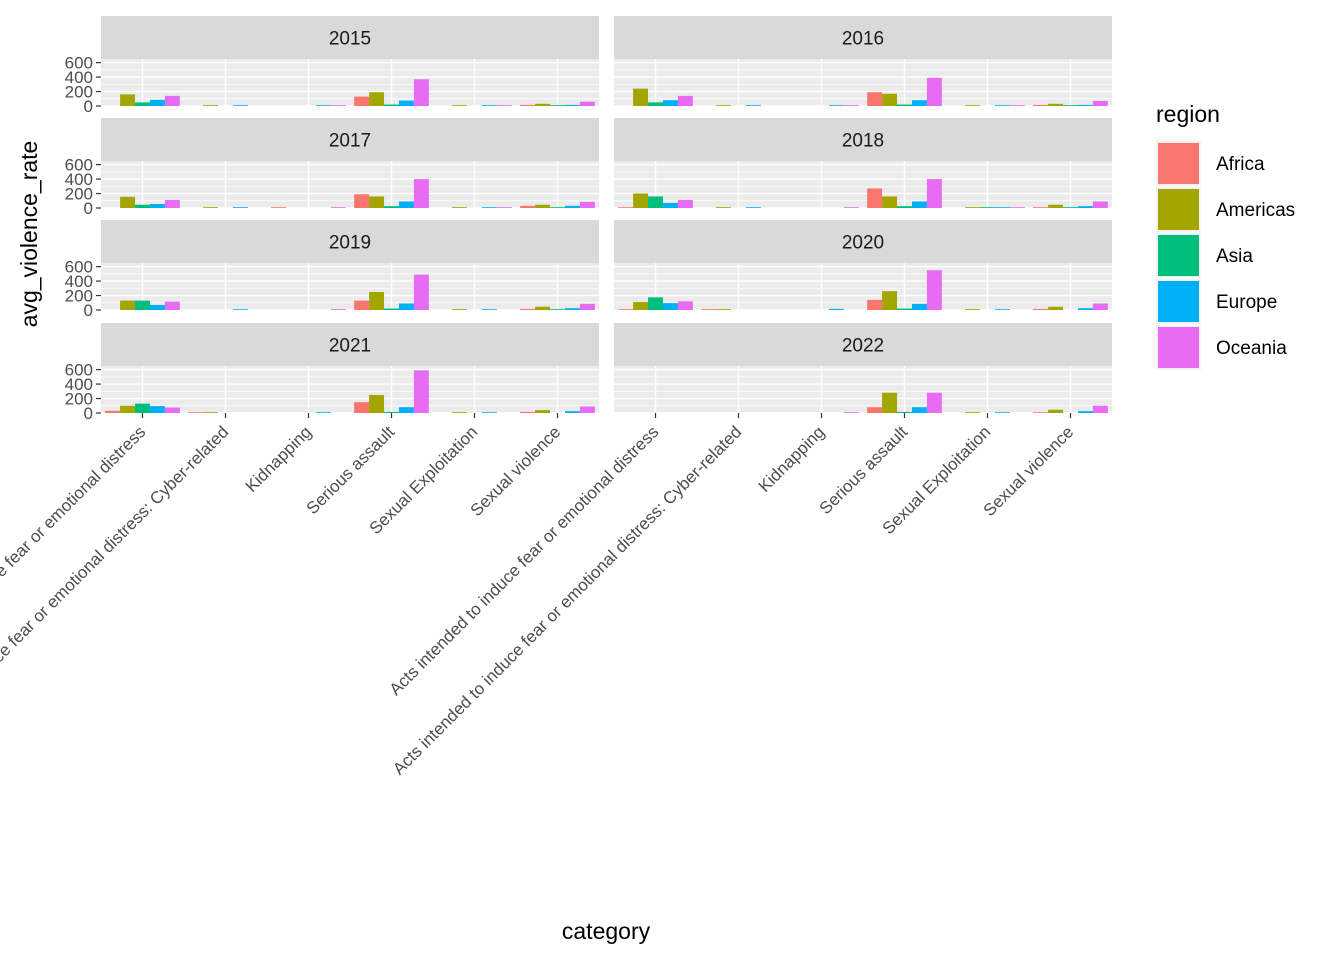 The width and height of the screenshot is (1344, 960). What do you see at coordinates (863, 346) in the screenshot?
I see `facet-strip-label: 2022` at bounding box center [863, 346].